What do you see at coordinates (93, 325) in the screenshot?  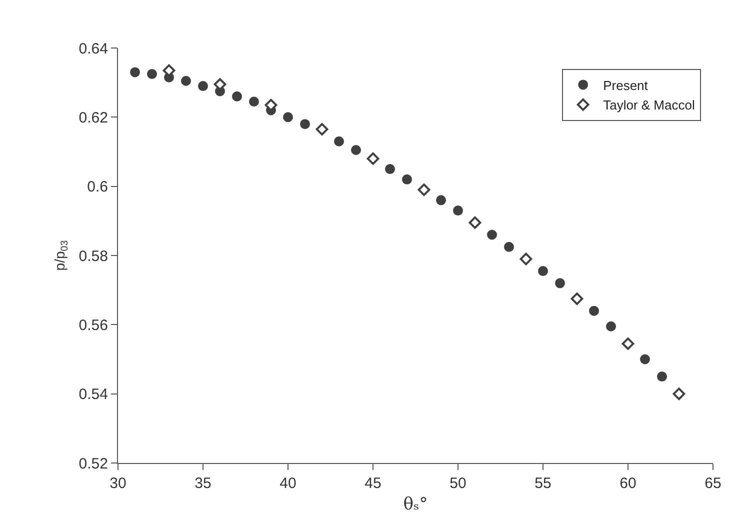 I see `y-tick-label: 0.56` at bounding box center [93, 325].